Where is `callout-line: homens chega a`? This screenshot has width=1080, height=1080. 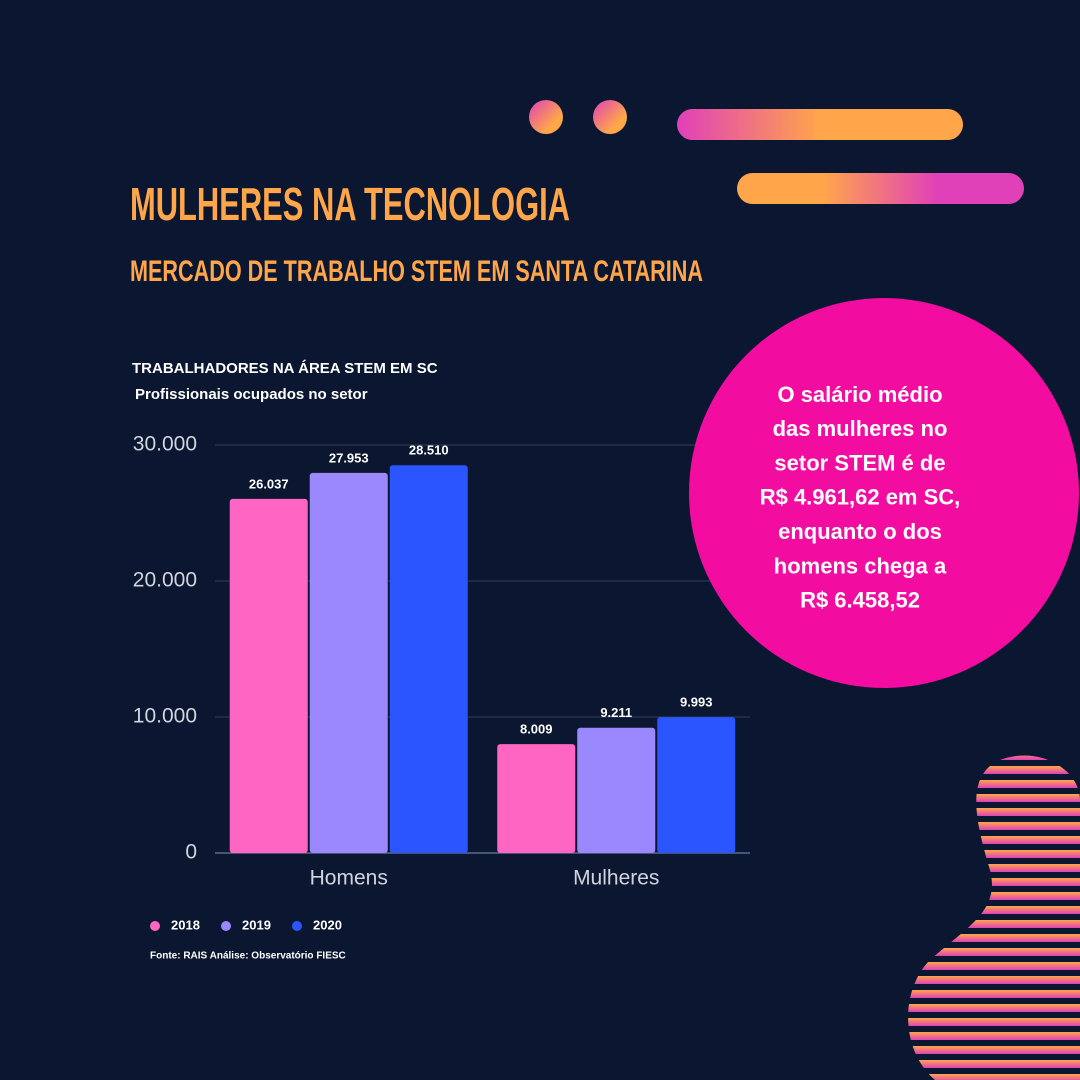
callout-line: homens chega a is located at coordinates (860, 565).